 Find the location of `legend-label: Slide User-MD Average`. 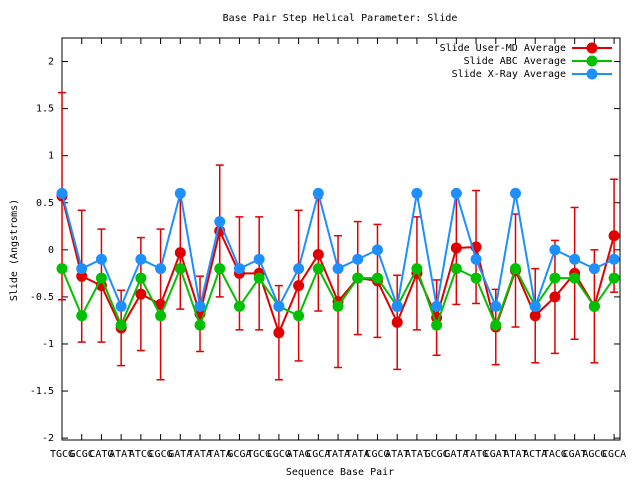

legend-label: Slide User-MD Average is located at coordinates (503, 48).